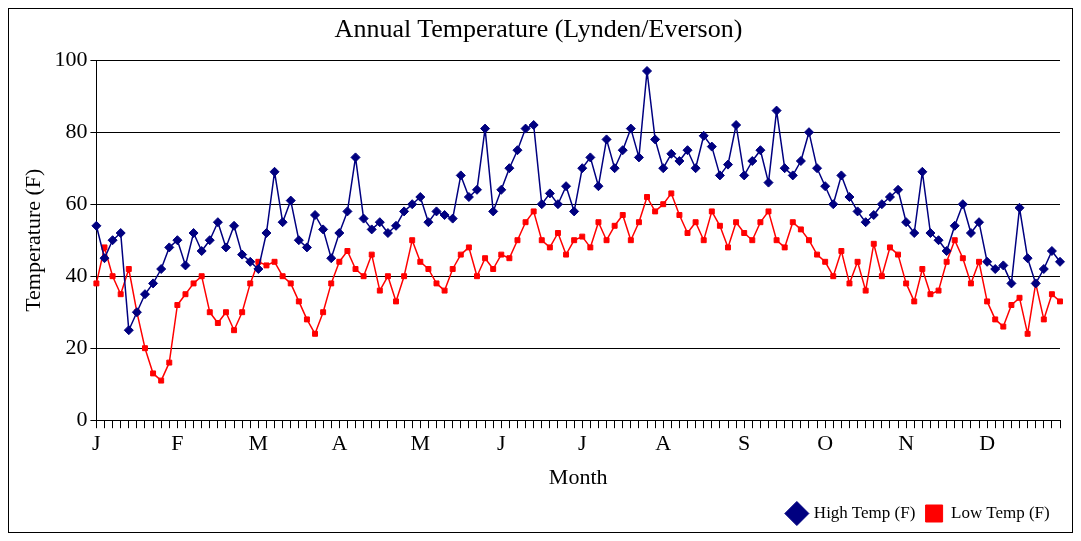 The image size is (1081, 541). I want to click on y-tick-label: 20, so click(76, 346).